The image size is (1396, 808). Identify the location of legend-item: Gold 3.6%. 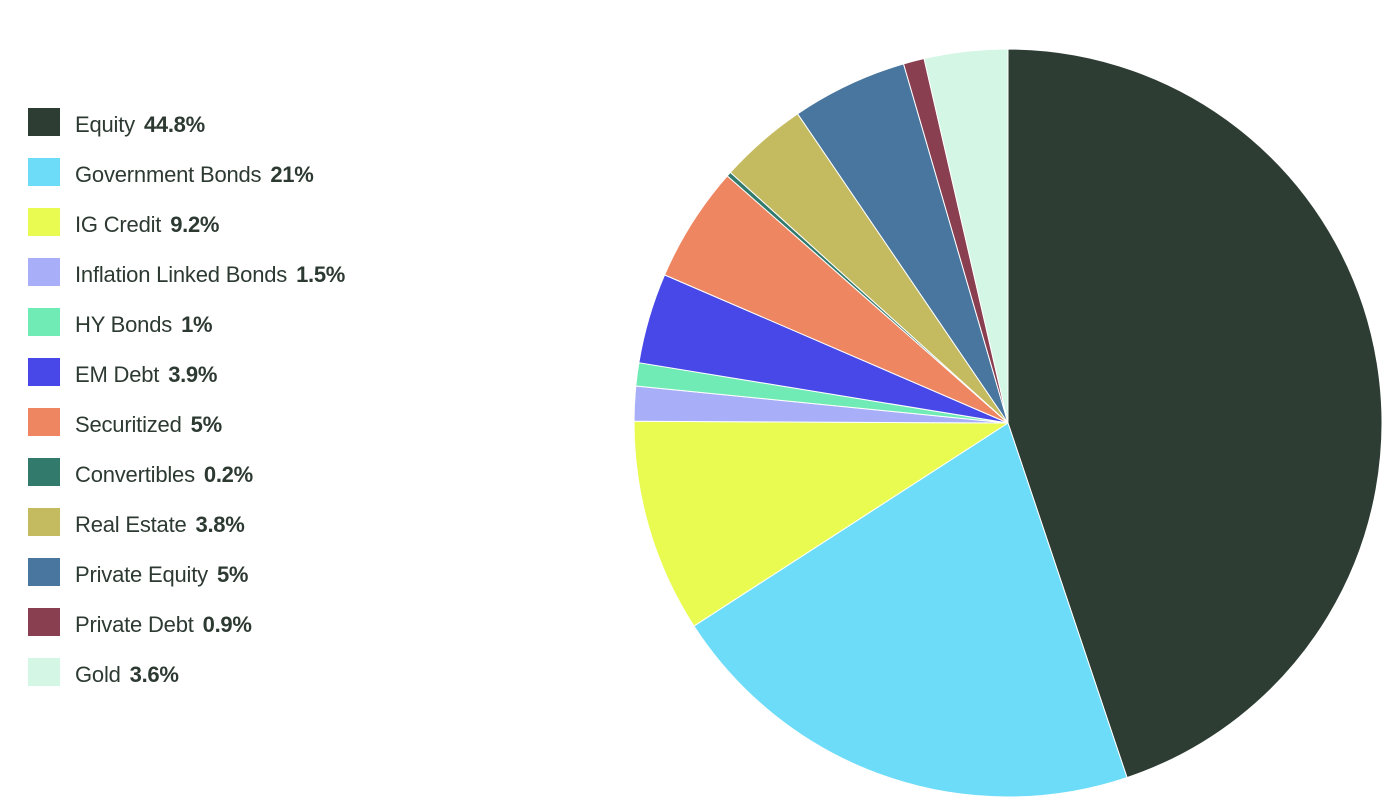
(186, 675).